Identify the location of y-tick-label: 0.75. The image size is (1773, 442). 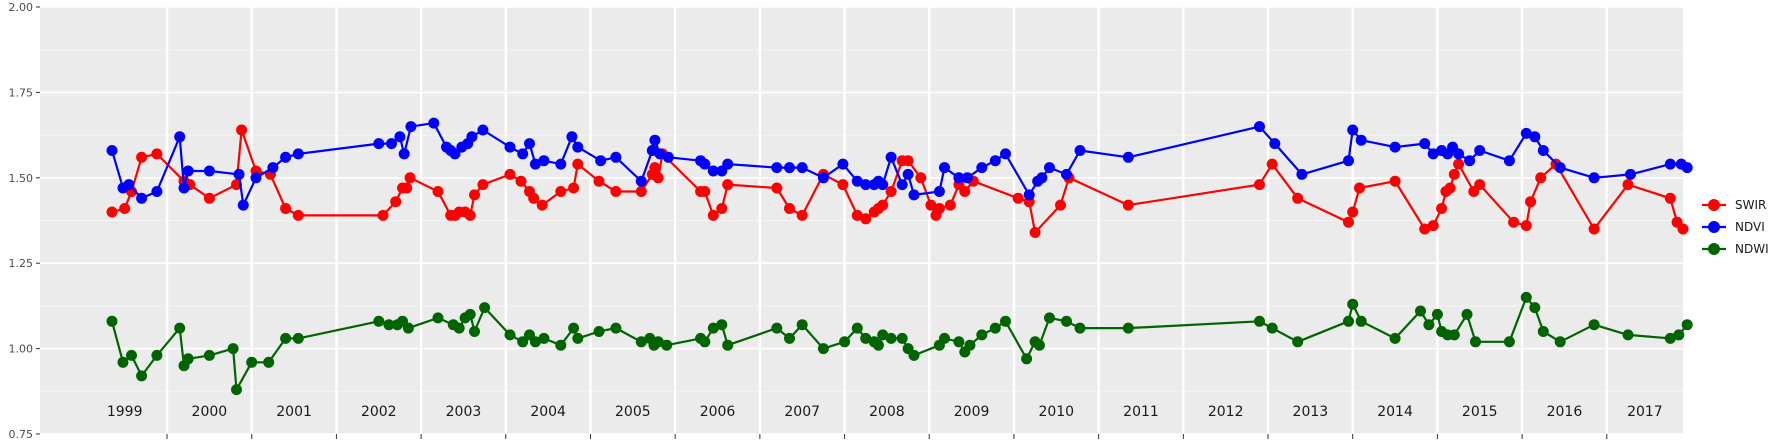
(21, 434).